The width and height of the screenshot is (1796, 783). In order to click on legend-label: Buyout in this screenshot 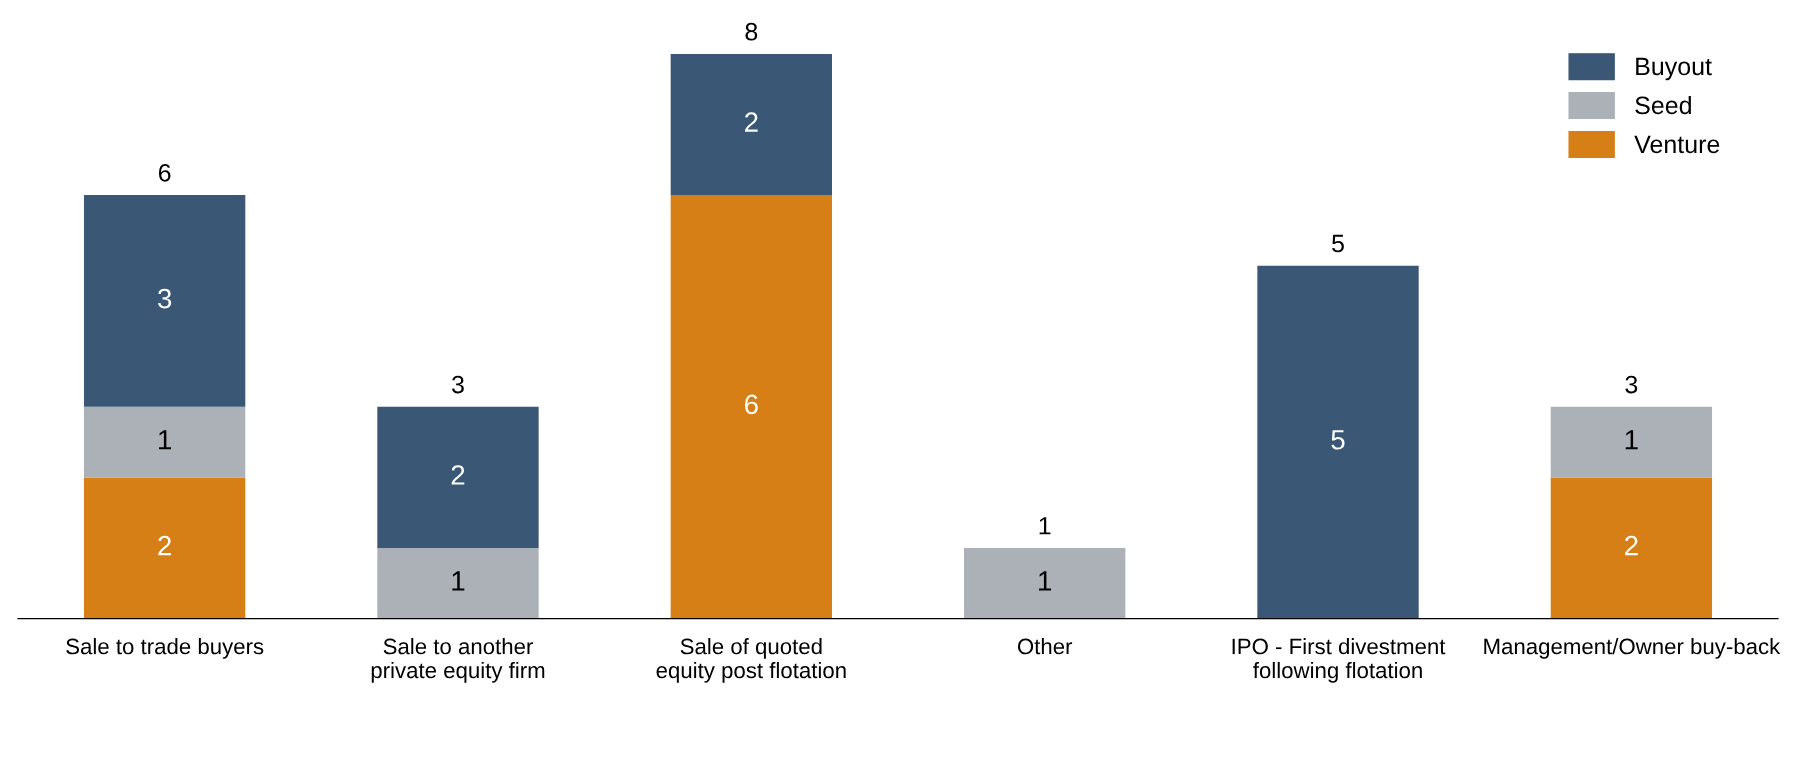, I will do `click(1674, 69)`.